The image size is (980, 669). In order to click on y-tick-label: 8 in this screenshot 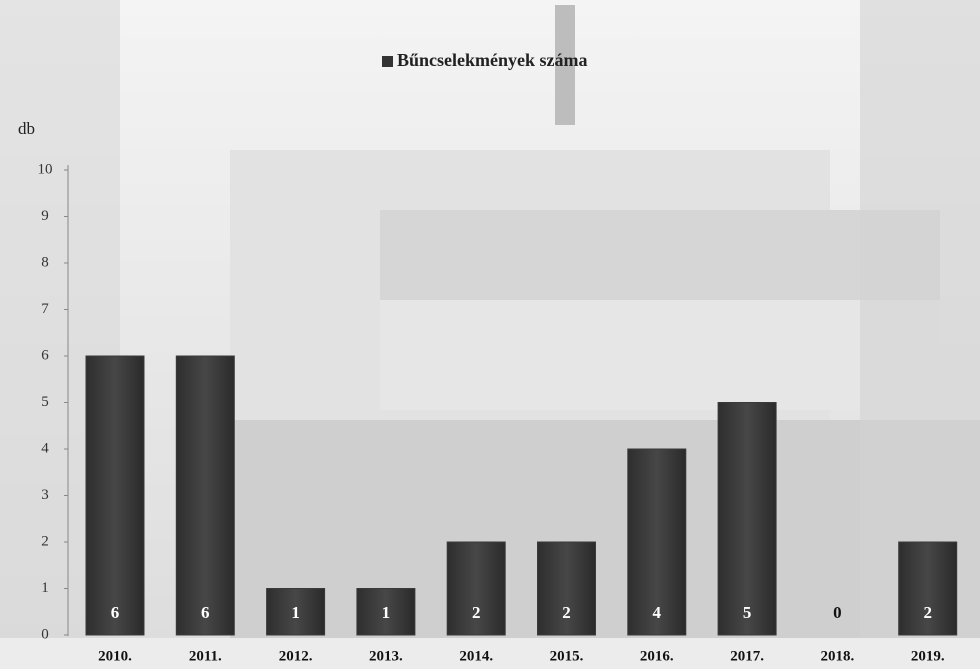, I will do `click(45, 262)`.